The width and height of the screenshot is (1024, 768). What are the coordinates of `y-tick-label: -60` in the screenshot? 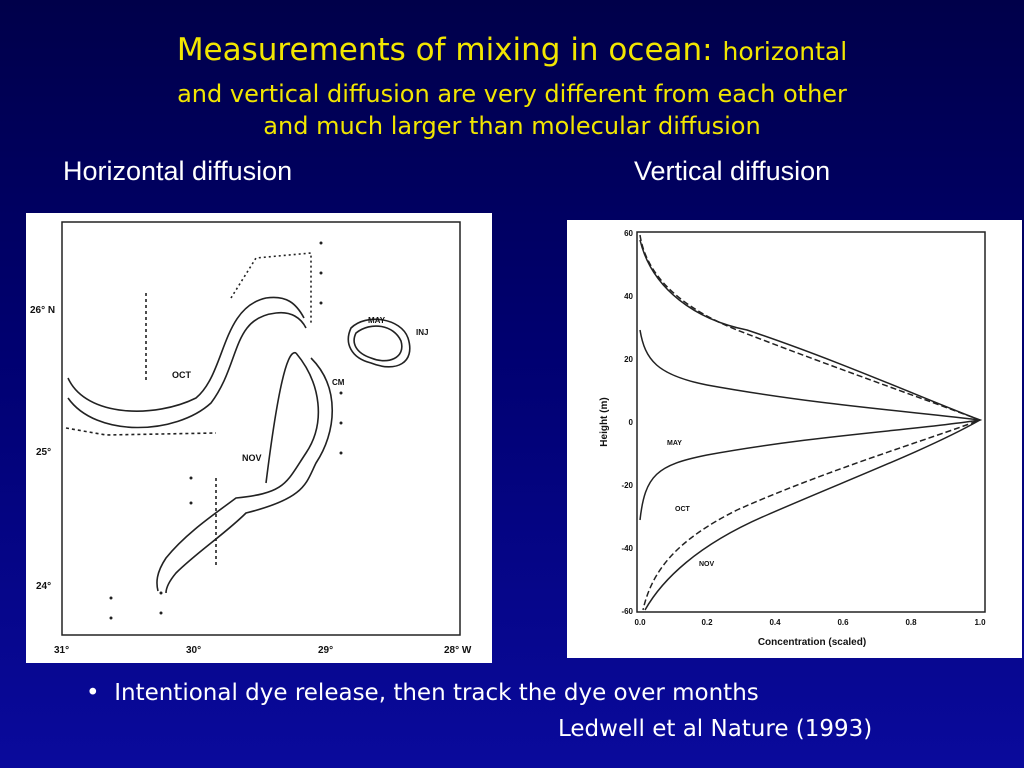 It's located at (627, 611).